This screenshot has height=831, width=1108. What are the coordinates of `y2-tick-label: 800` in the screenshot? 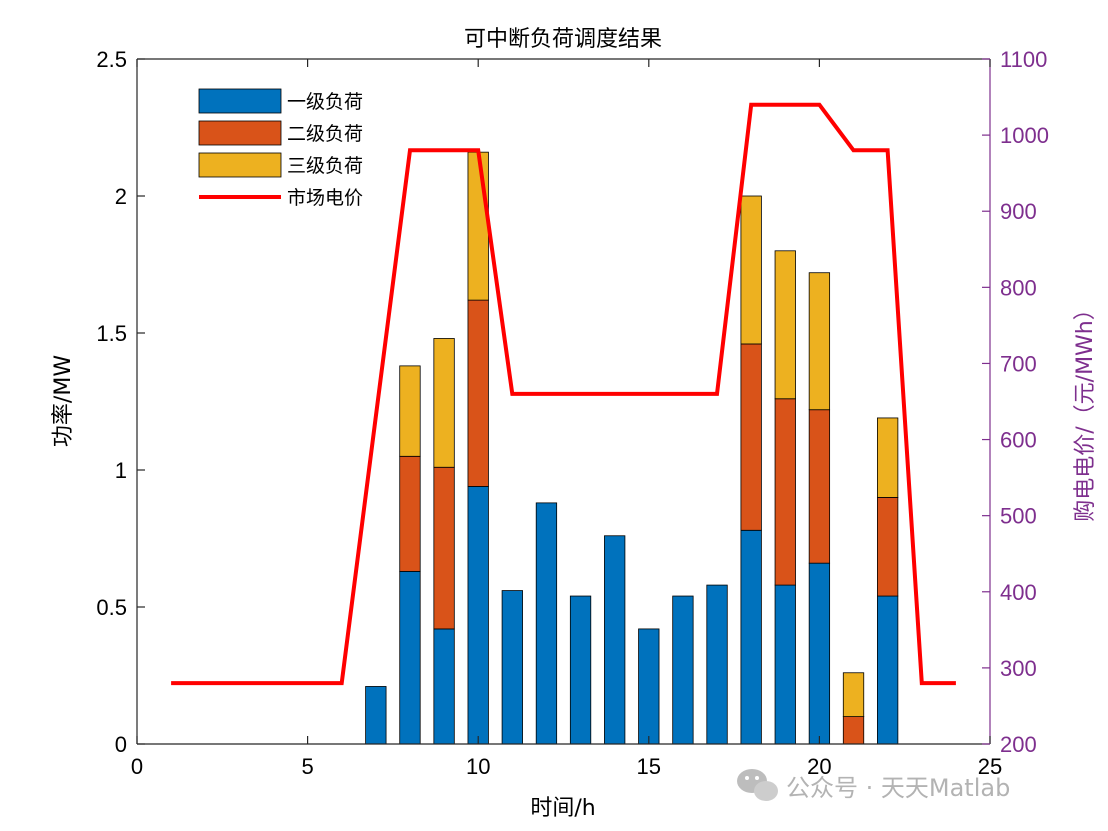 It's located at (1018, 287).